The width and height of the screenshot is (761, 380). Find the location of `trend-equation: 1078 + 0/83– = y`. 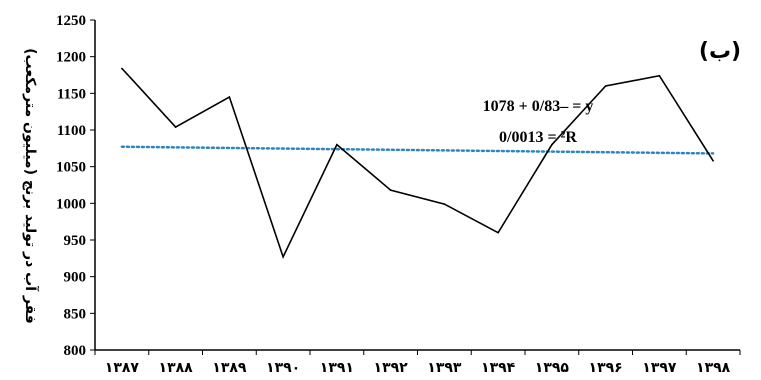

trend-equation: 1078 + 0/83– = y is located at coordinates (538, 106).